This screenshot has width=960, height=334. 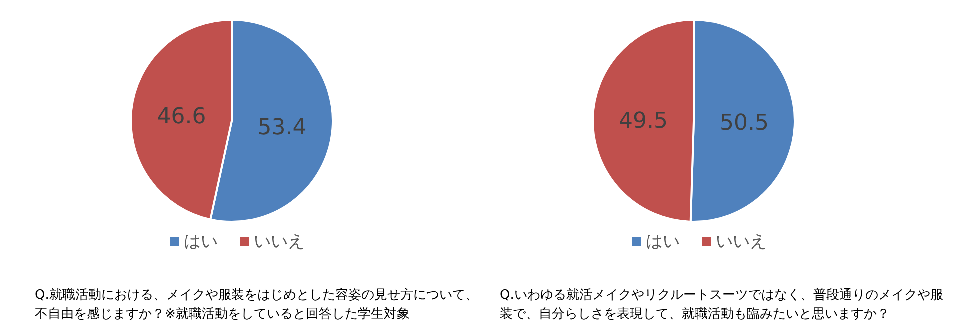 What do you see at coordinates (257, 305) in the screenshot?
I see `text: Q.就職活動における、メイクや服装をはじめとした容姿の見せ方について、不自由を感じますか？※就職活動をしていると回答した学生対象` at bounding box center [257, 305].